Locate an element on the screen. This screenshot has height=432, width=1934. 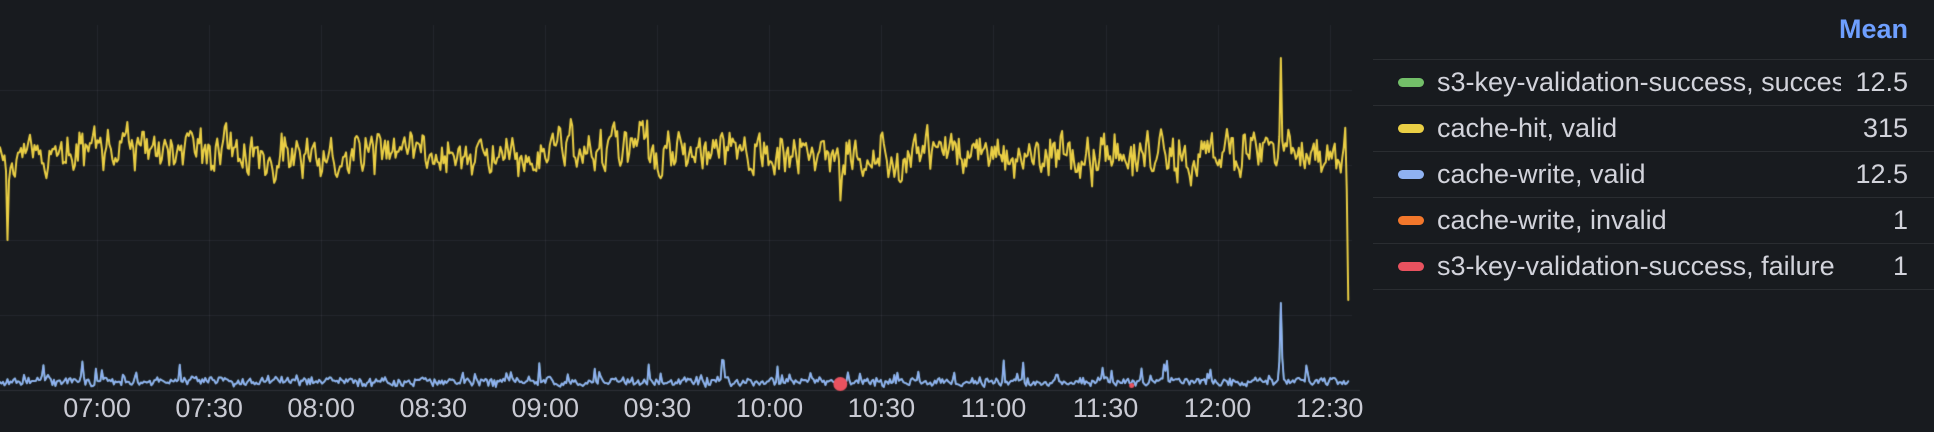
legend-row: s3-key-validation-success, failure 1 is located at coordinates (1653, 267).